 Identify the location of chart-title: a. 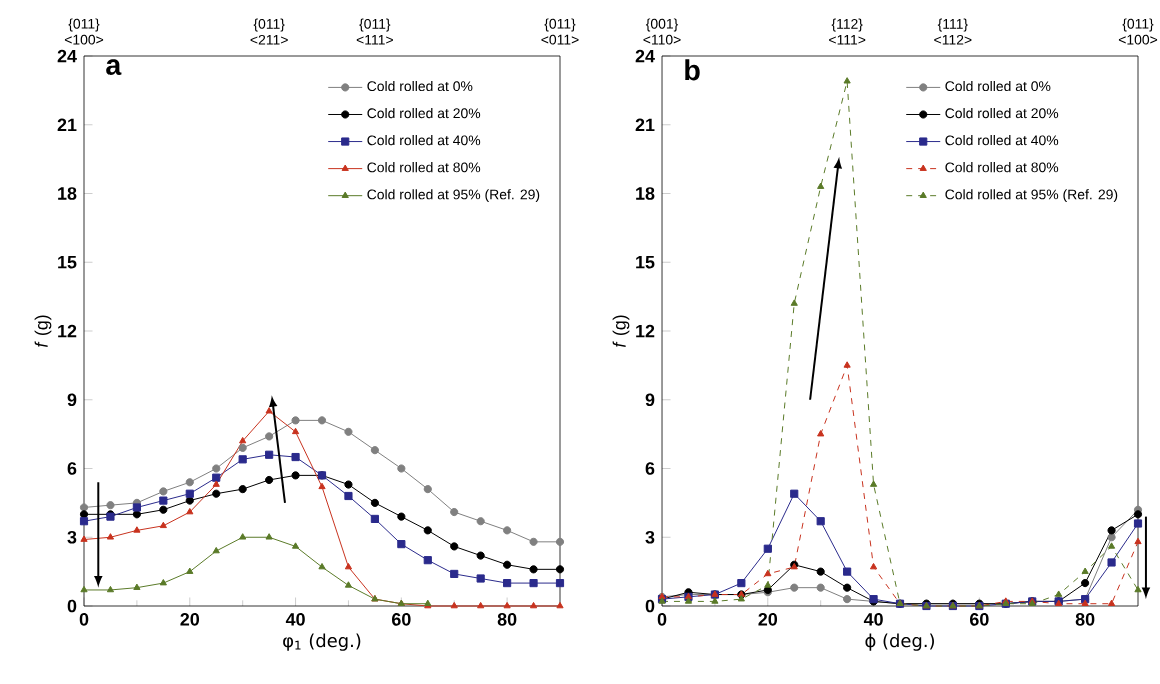
(114, 67).